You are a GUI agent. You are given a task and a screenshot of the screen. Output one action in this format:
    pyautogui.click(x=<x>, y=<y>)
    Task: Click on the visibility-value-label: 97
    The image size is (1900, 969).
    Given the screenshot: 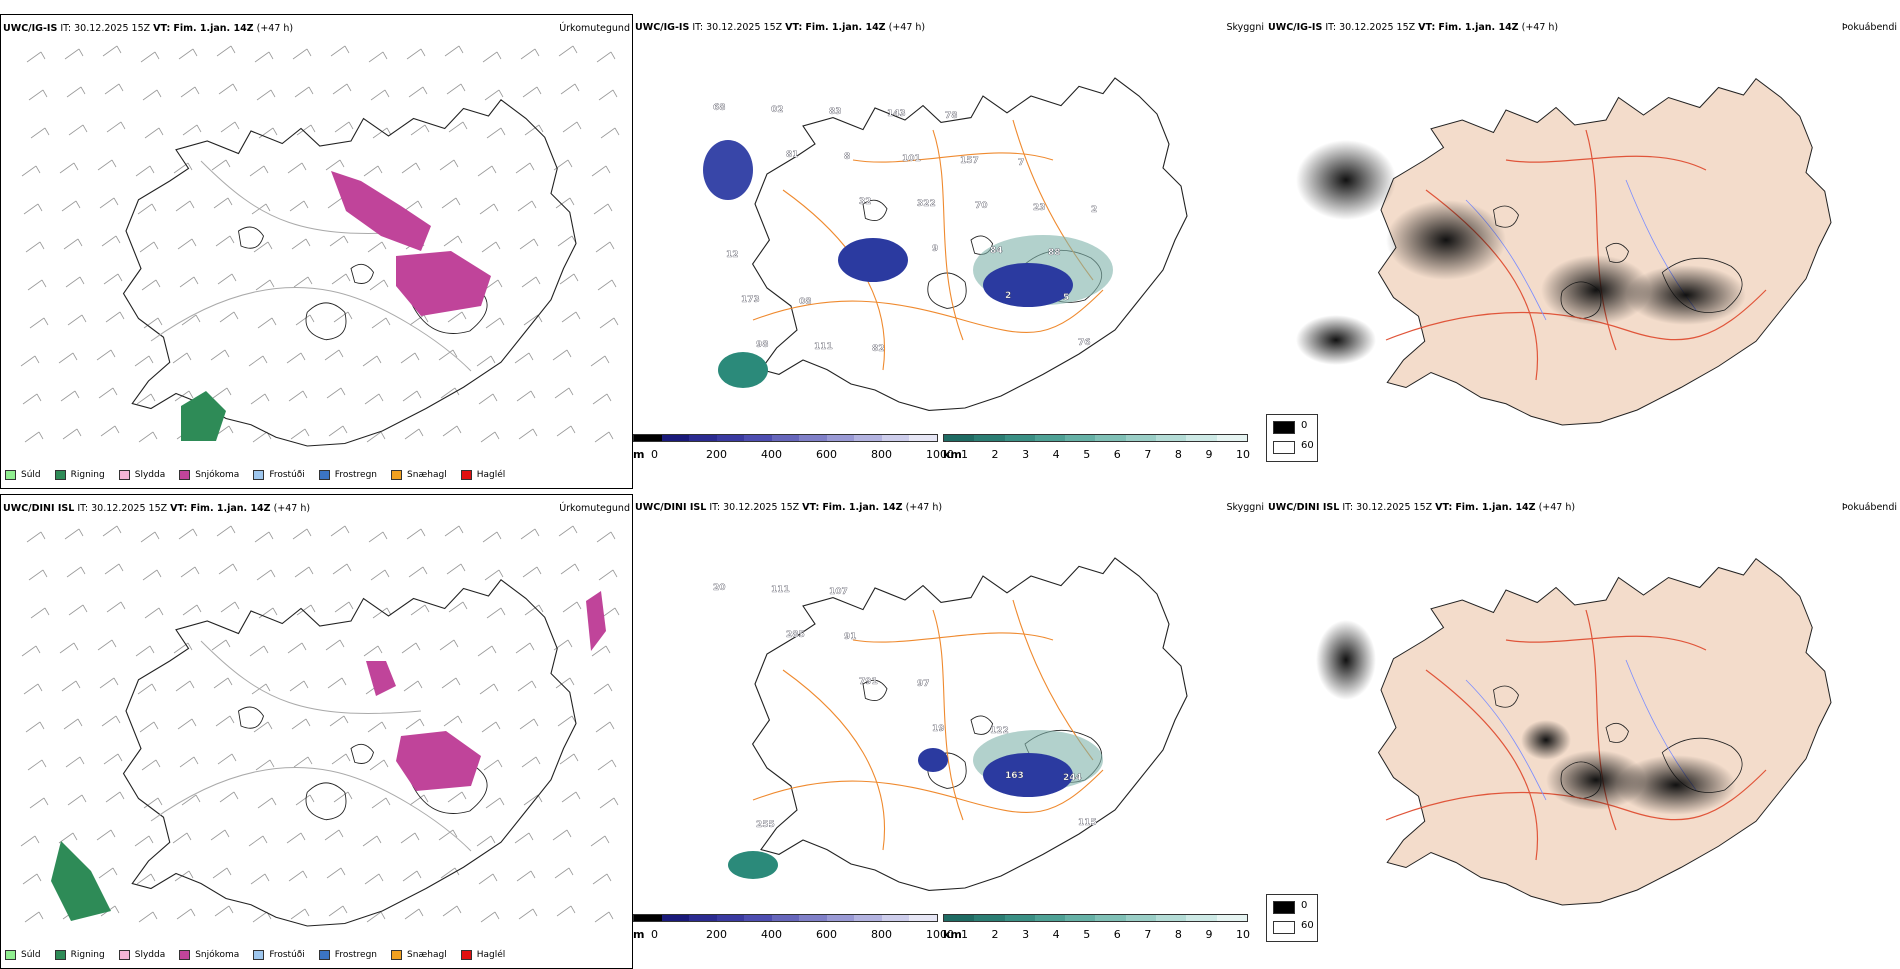 What is the action you would take?
    pyautogui.click(x=923, y=684)
    